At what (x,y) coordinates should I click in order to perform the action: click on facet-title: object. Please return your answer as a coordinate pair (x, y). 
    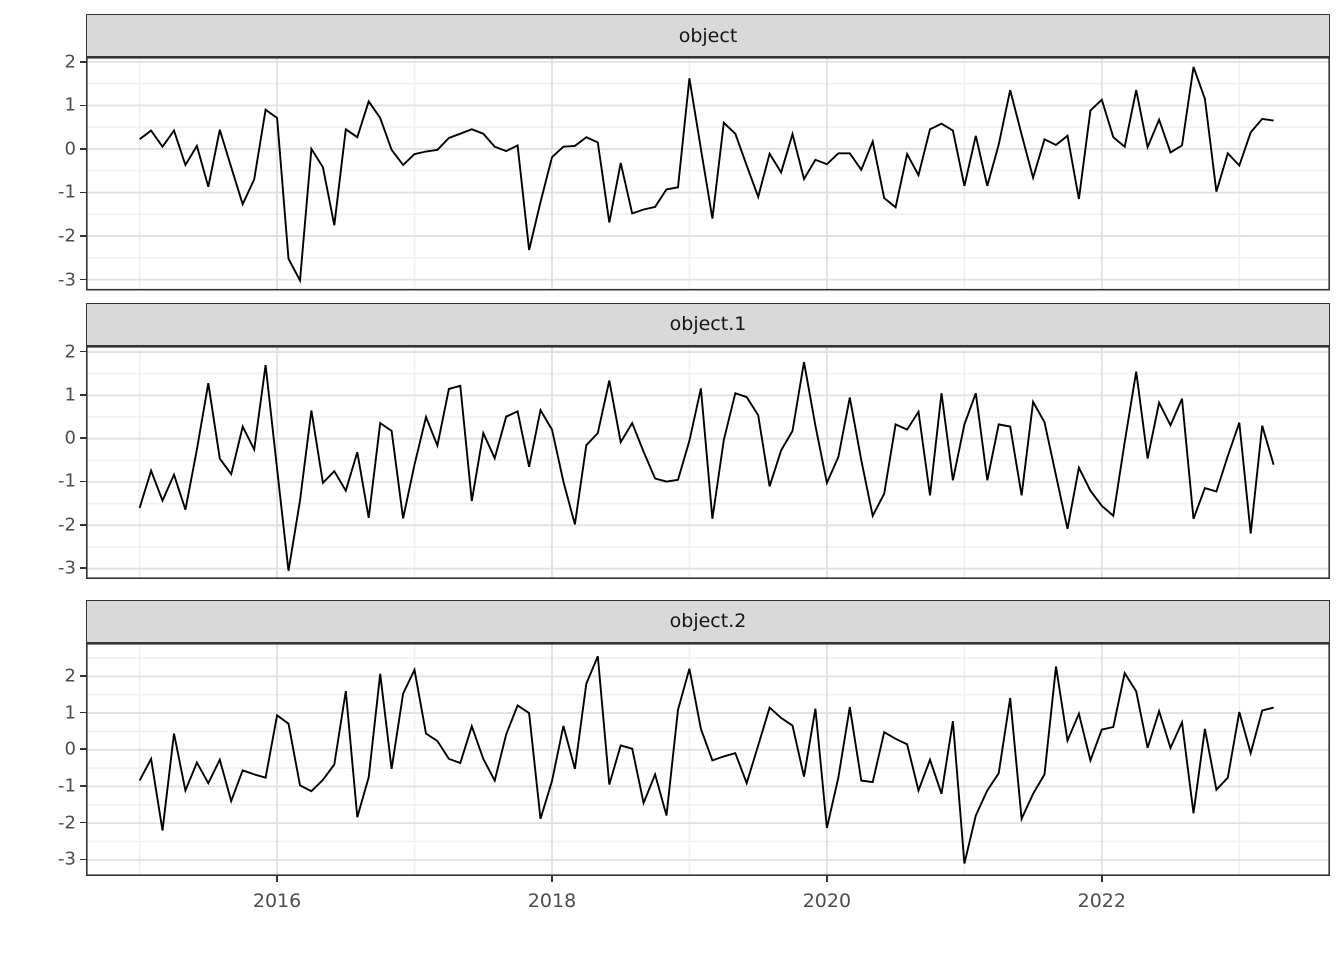
    Looking at the image, I should click on (708, 35).